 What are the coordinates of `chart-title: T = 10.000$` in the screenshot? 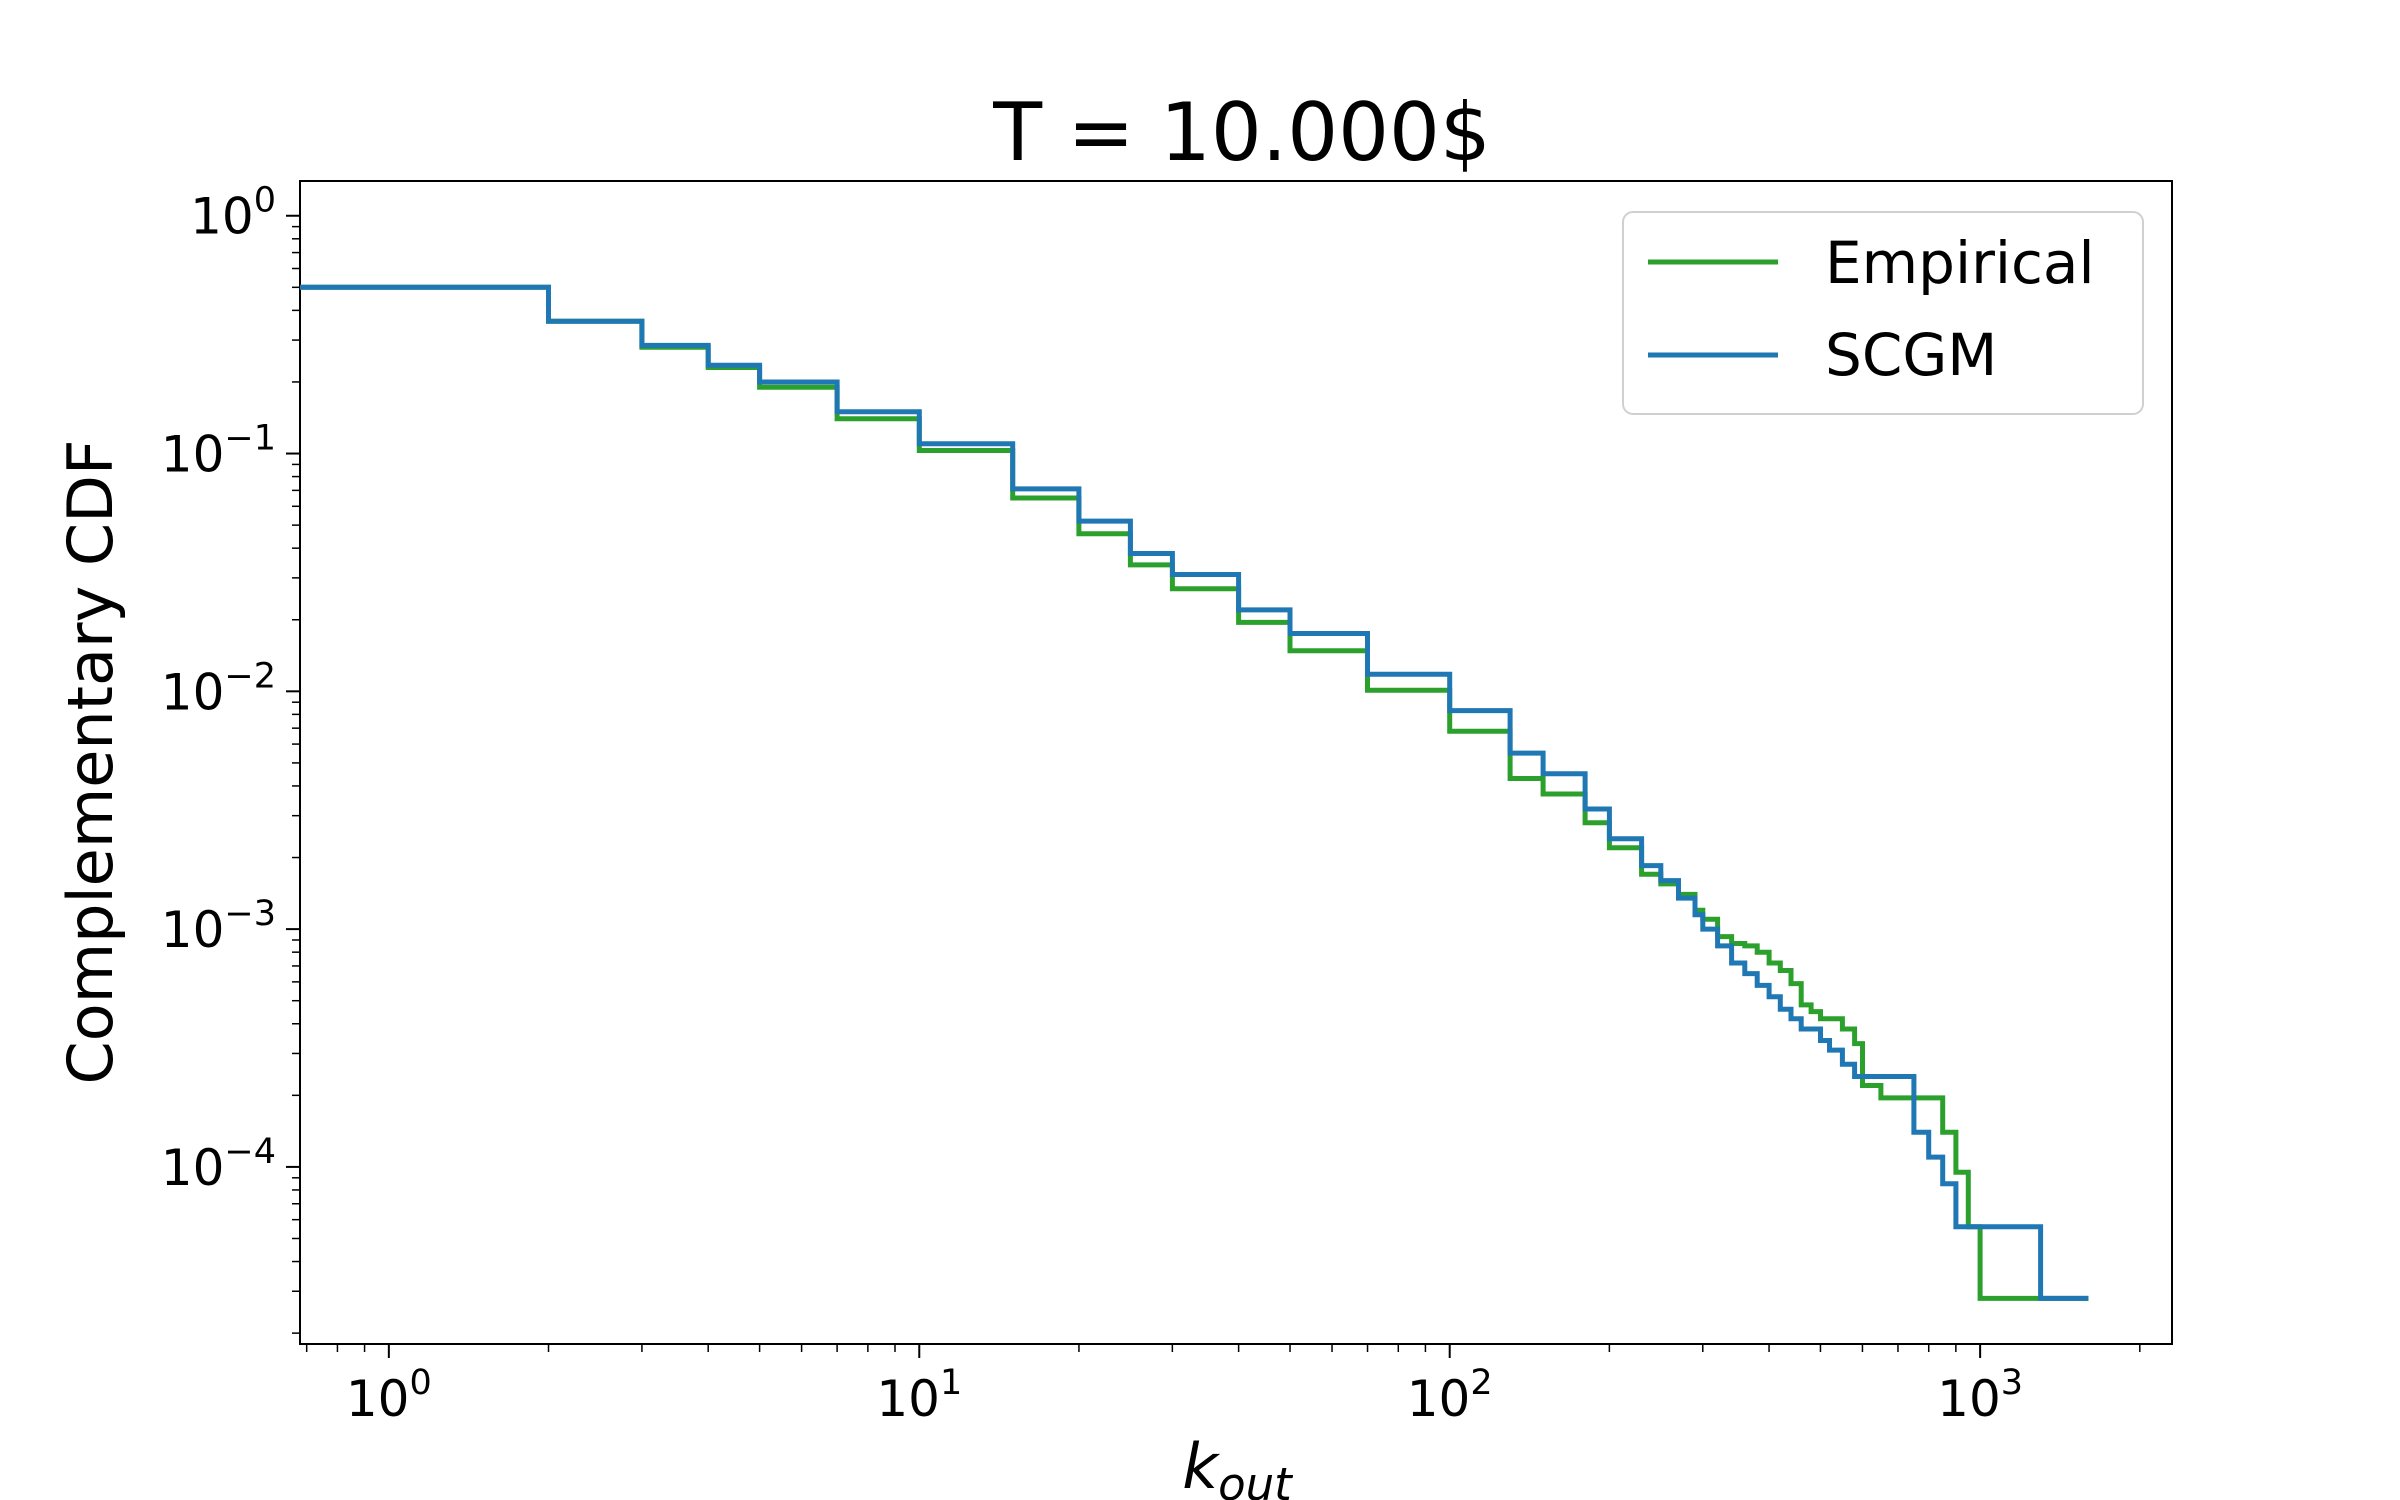 It's located at (1241, 132).